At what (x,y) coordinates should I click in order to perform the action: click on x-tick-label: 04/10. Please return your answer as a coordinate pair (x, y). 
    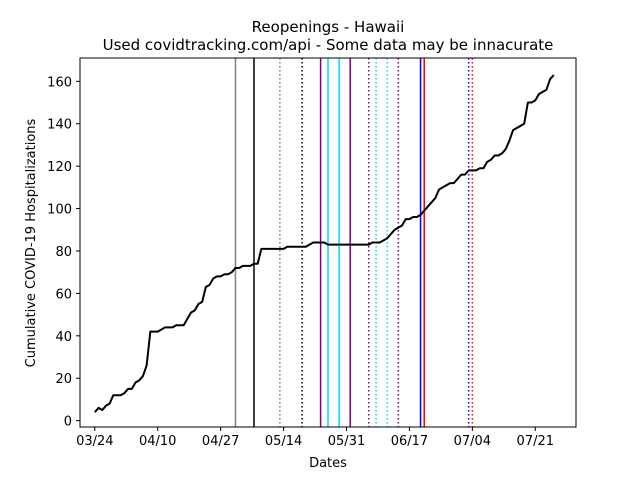
    Looking at the image, I should click on (157, 441).